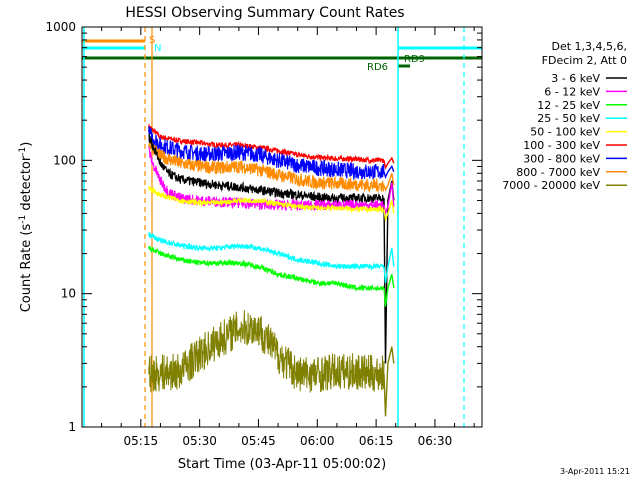 This screenshot has width=640, height=480. Describe the element at coordinates (258, 441) in the screenshot. I see `x-tick-label: 05:45` at that location.